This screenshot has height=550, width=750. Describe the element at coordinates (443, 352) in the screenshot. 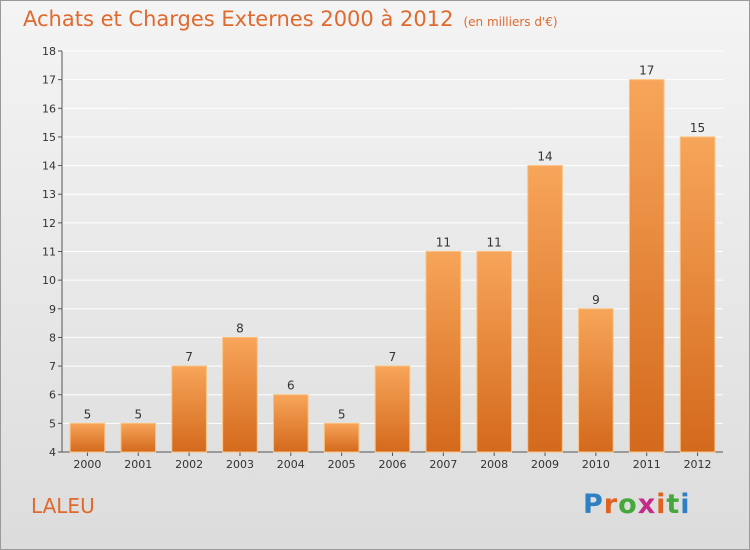

I see `bar-2007` at that location.